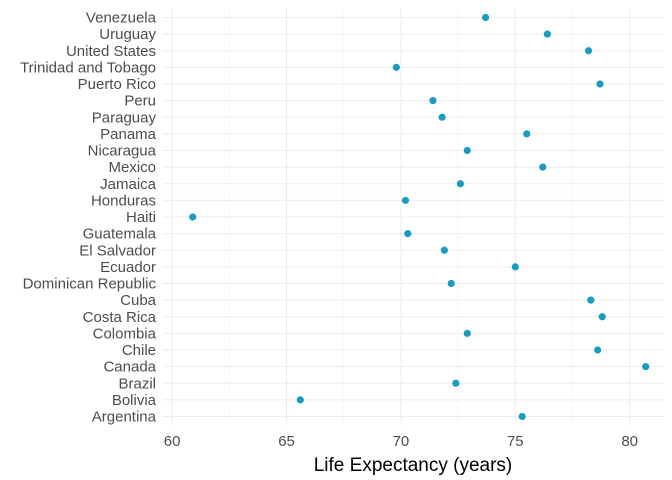 This screenshot has width=672, height=480. I want to click on category-label: Paraguay, so click(124, 117).